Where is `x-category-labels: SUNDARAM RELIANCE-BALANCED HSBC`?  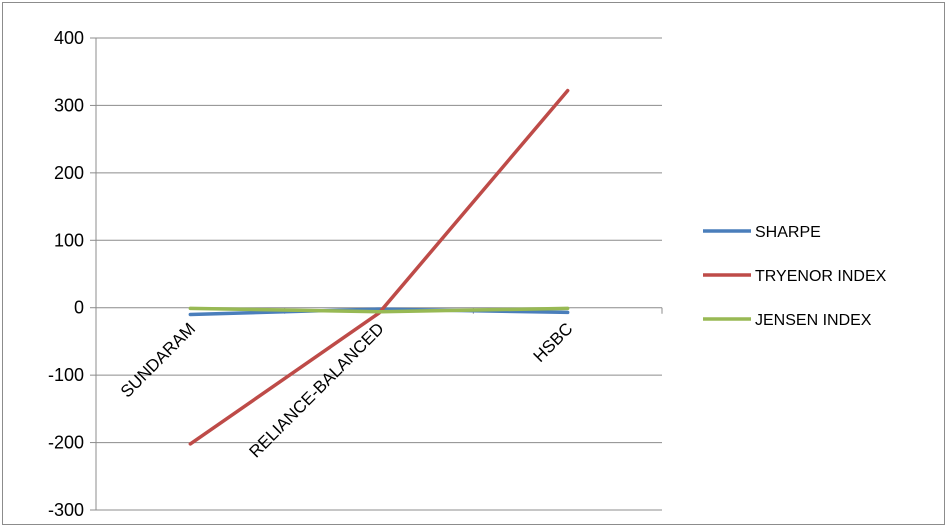
x-category-labels: SUNDARAM RELIANCE-BALANCED HSBC is located at coordinates (347, 390).